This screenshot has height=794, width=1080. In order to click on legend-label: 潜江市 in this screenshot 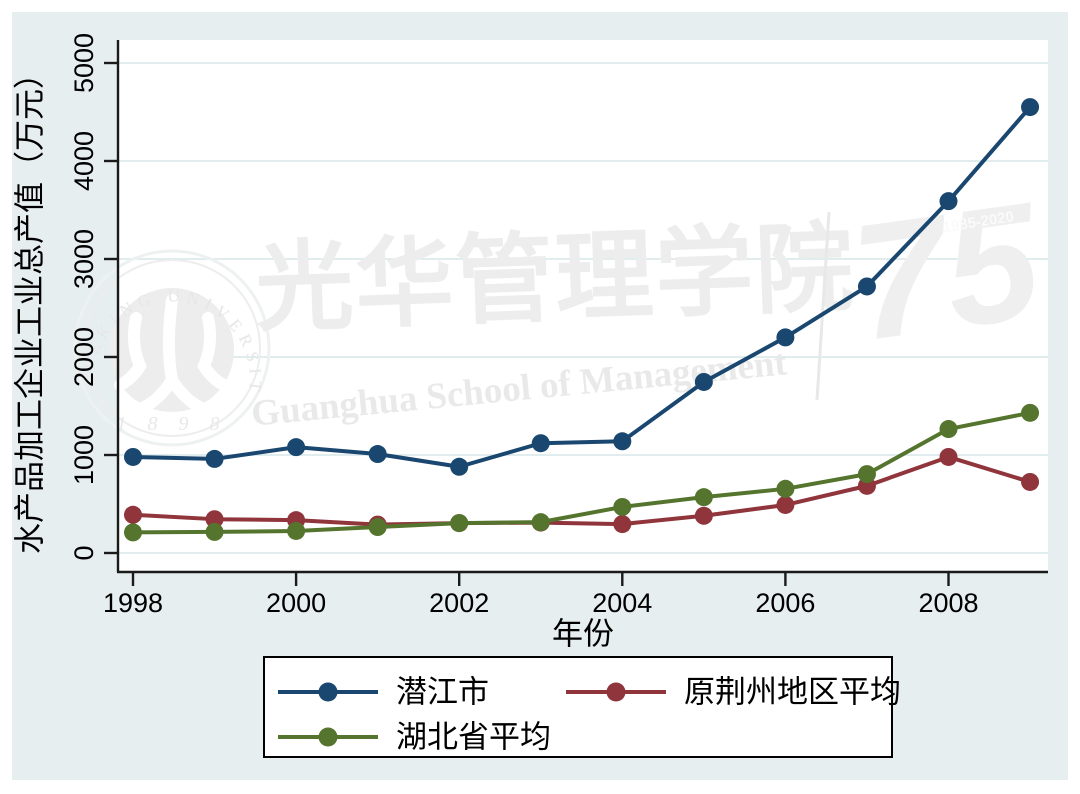, I will do `click(442, 692)`.